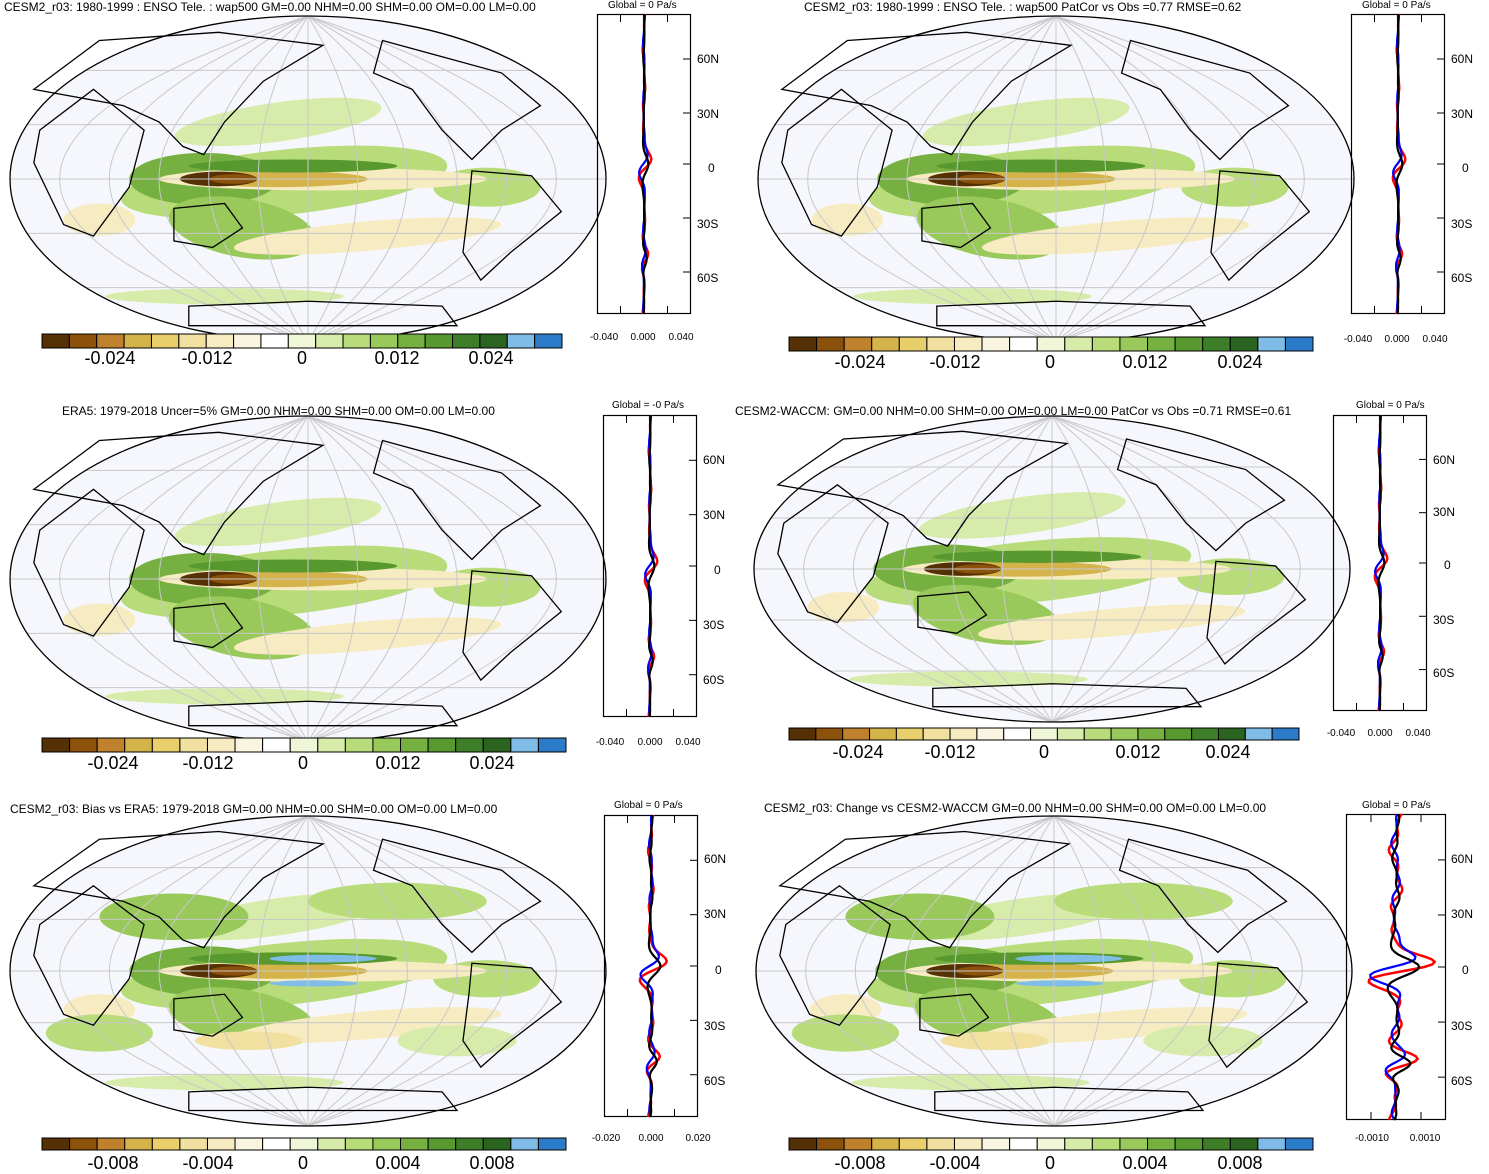 This screenshot has width=1489, height=1174. What do you see at coordinates (302, 601) in the screenshot?
I see `map-fields` at bounding box center [302, 601].